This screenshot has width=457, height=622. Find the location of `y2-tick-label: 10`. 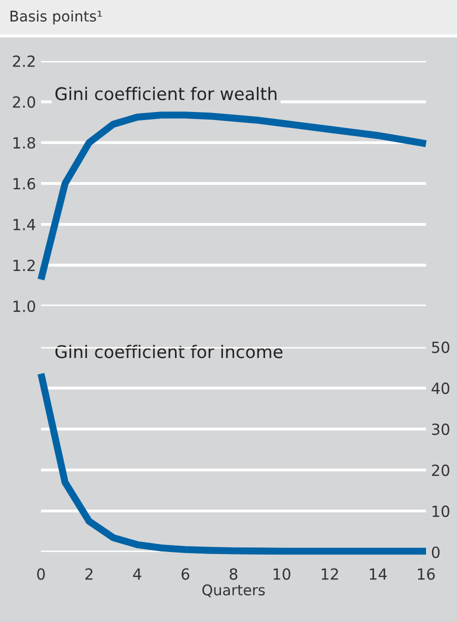

y2-tick-label: 10 is located at coordinates (441, 512).